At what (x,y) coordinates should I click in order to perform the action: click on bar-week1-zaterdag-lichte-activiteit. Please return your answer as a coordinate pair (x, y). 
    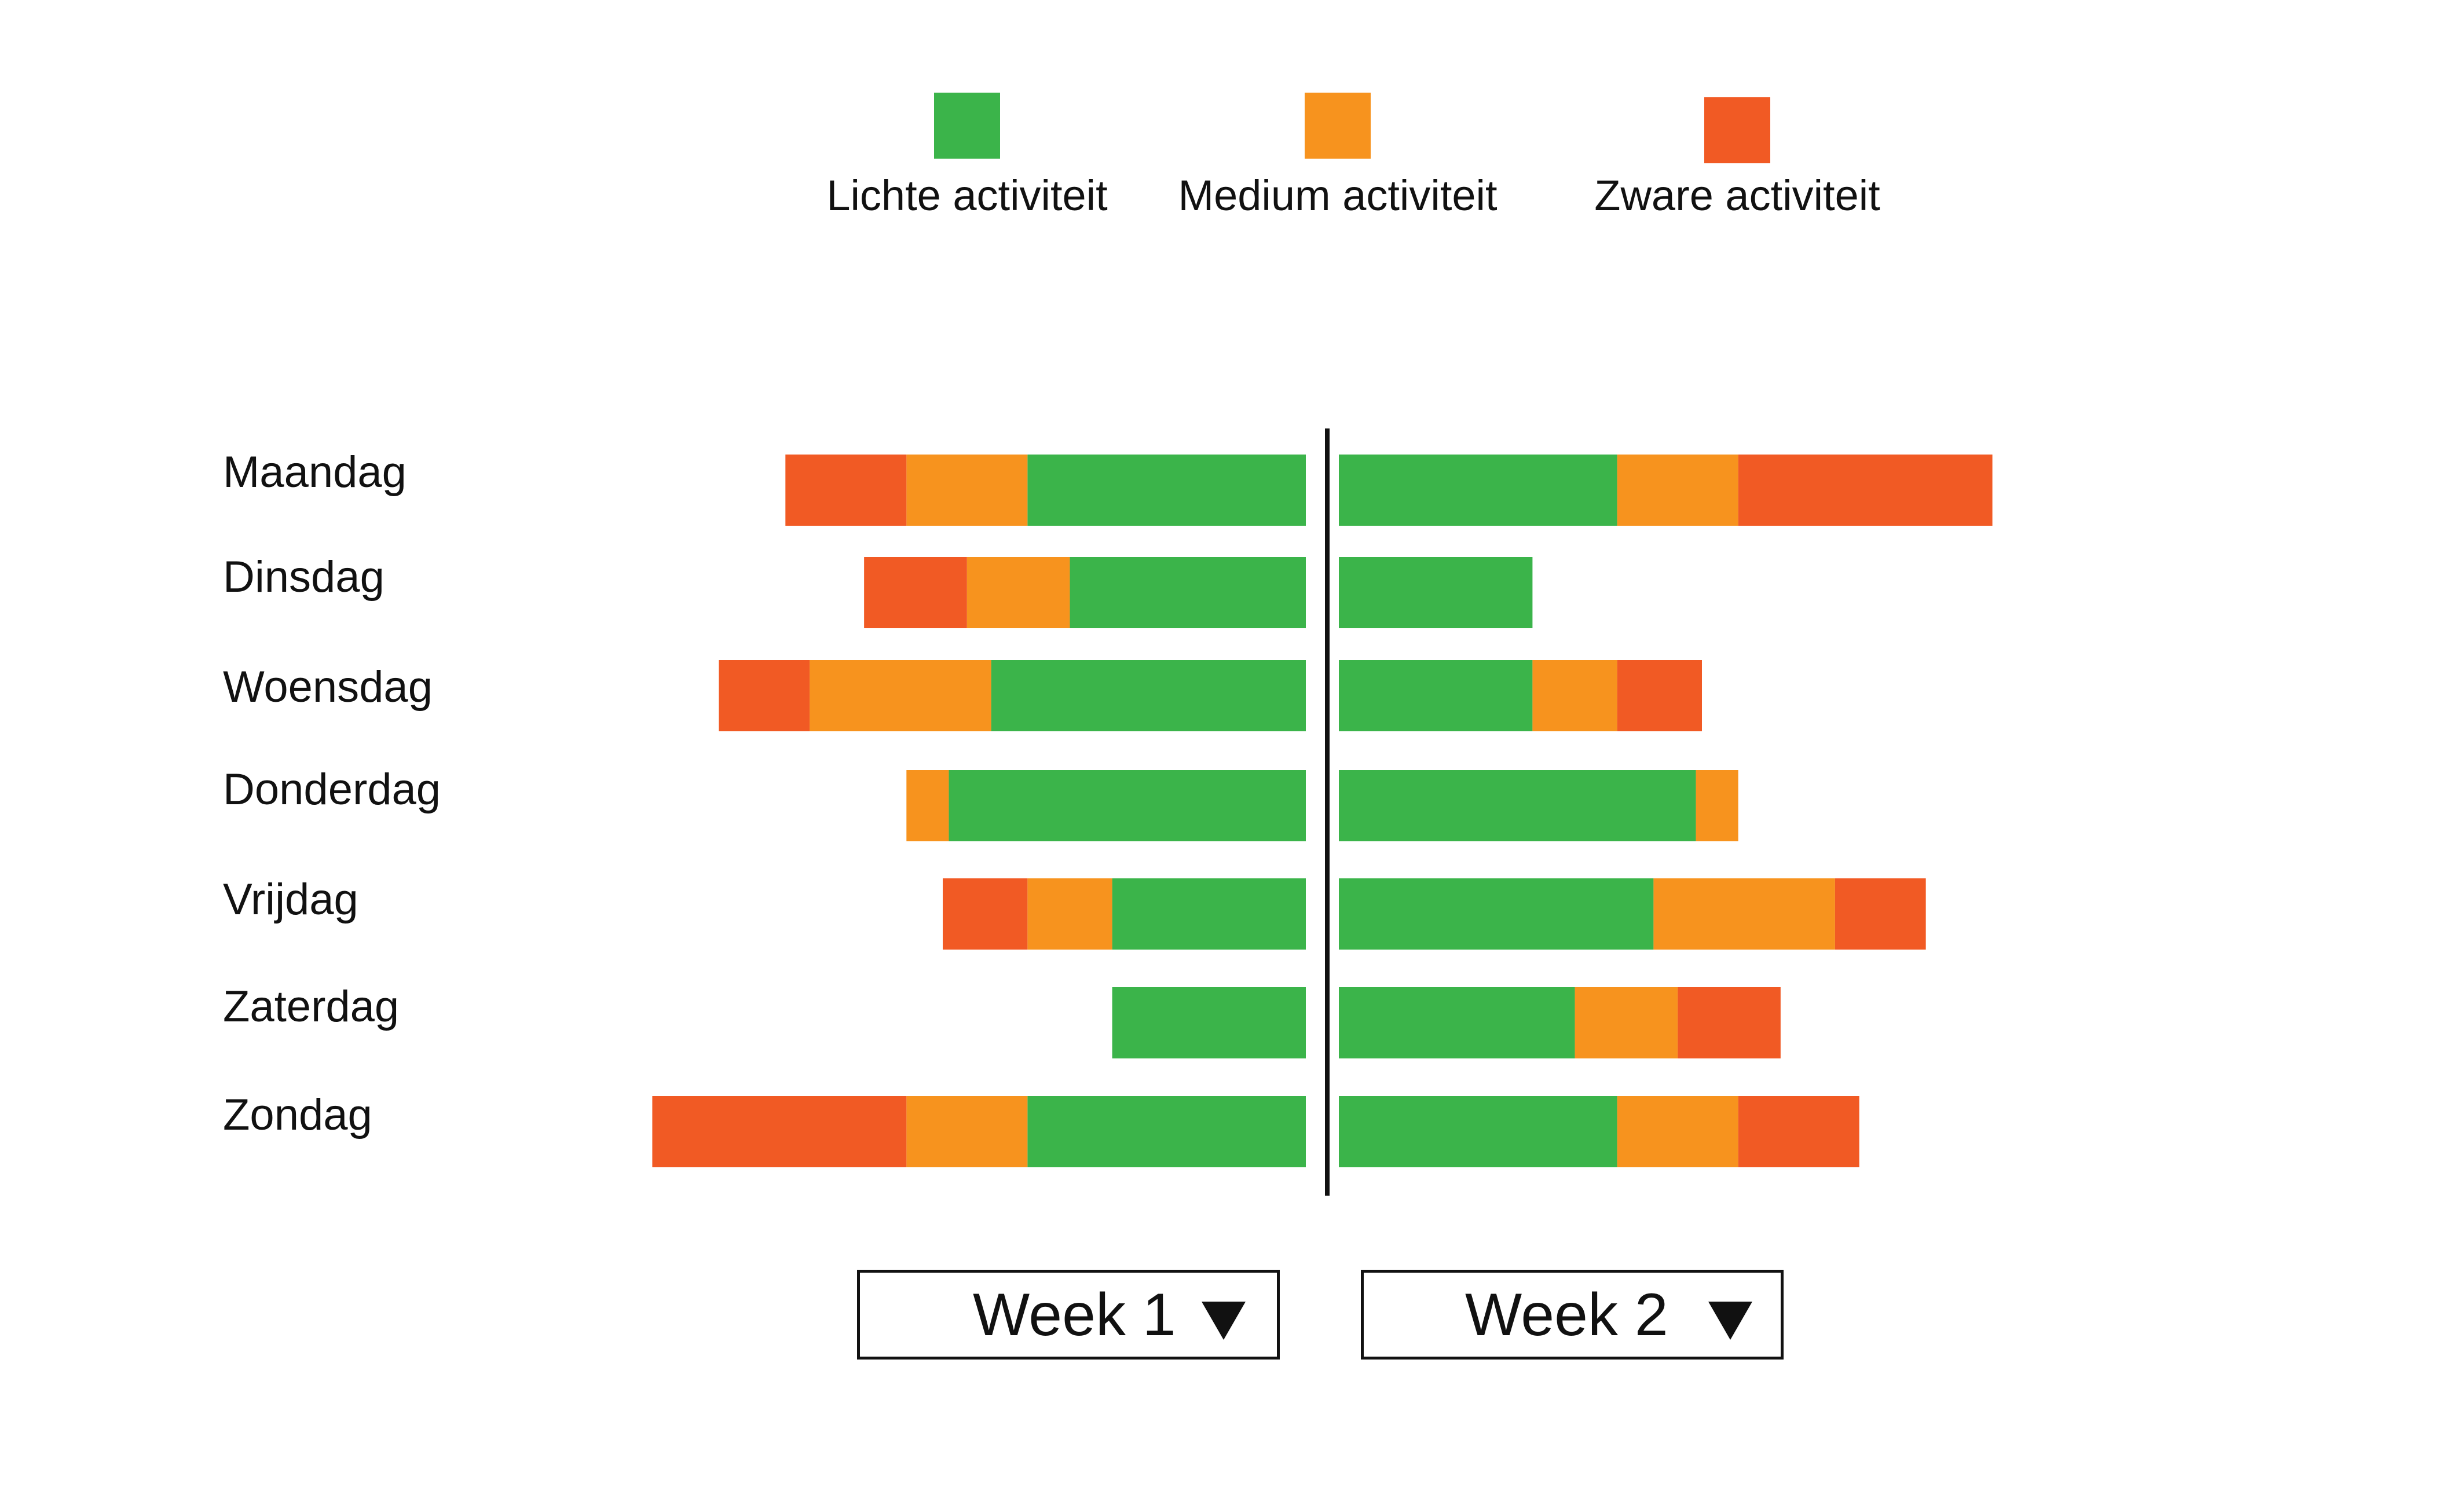
    Looking at the image, I should click on (1209, 1022).